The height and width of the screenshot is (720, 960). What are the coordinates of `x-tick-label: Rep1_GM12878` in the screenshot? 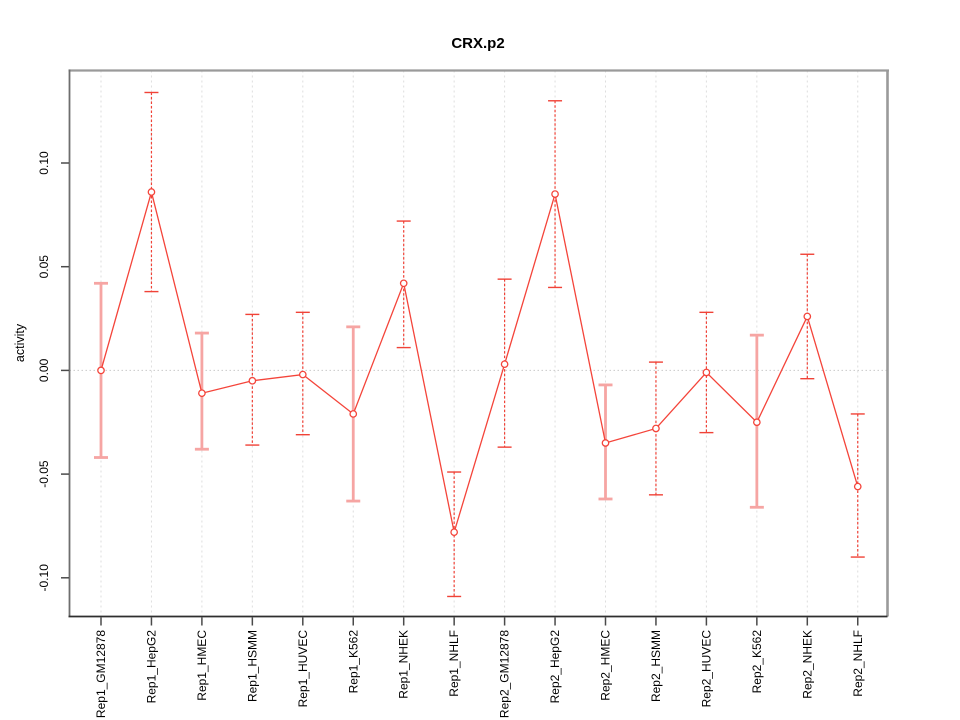 It's located at (101, 674).